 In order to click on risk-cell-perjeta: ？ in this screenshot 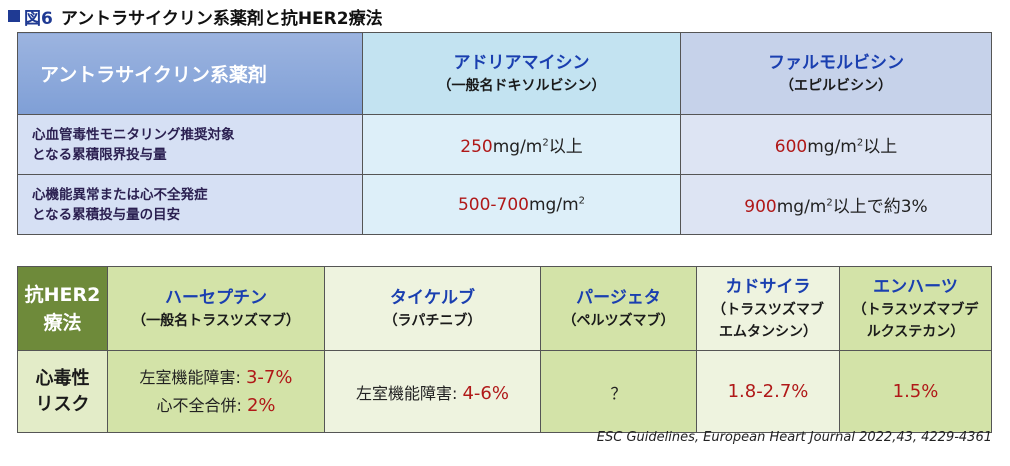, I will do `click(618, 391)`.